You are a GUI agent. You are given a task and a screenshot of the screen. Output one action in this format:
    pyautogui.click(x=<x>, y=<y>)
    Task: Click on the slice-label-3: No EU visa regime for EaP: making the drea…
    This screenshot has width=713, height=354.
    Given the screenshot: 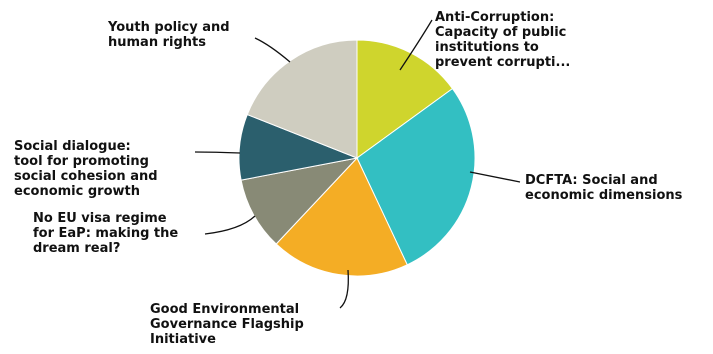 What is the action you would take?
    pyautogui.click(x=105, y=233)
    